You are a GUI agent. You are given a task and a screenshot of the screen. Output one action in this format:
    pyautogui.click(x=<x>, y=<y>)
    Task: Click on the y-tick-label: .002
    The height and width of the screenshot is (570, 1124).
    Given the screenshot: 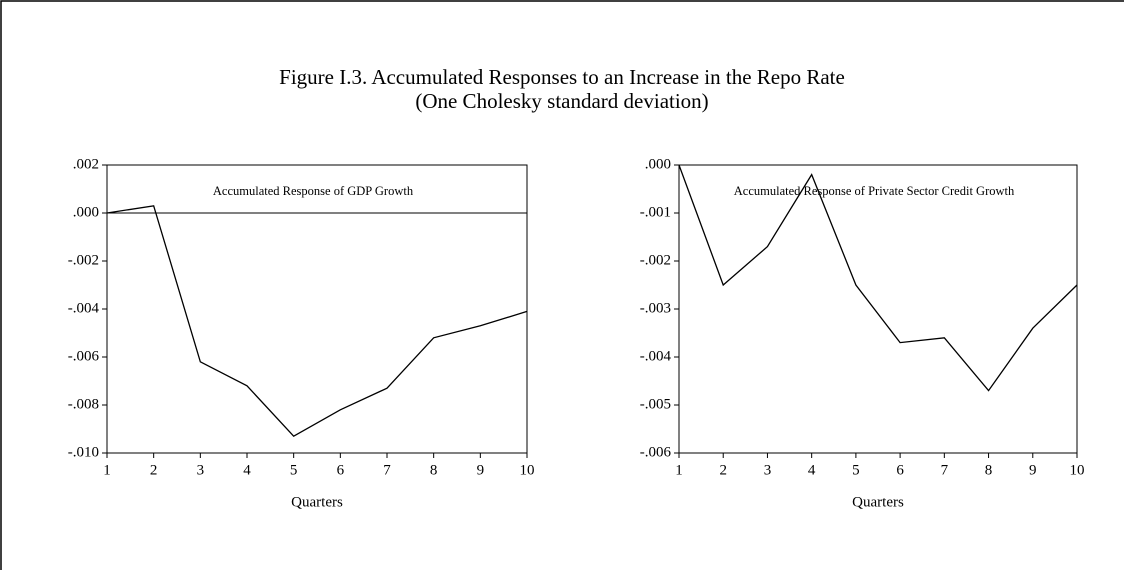 What is the action you would take?
    pyautogui.click(x=86, y=164)
    